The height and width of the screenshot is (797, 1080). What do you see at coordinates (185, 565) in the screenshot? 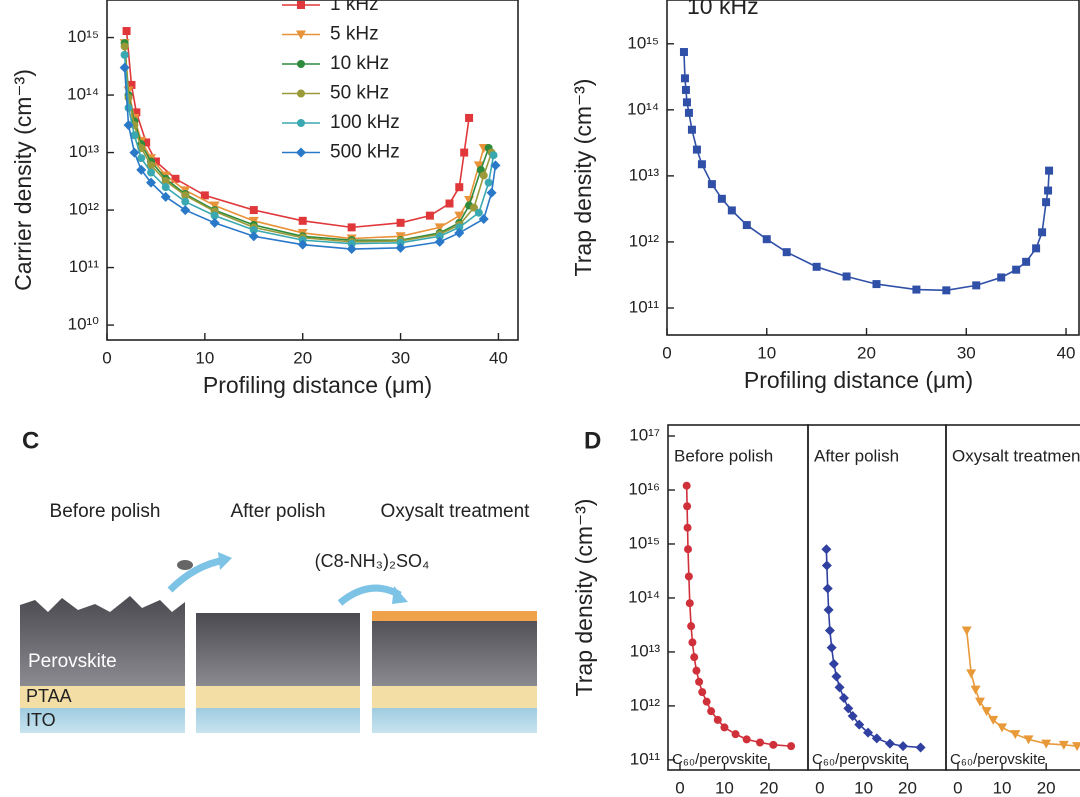
I see `polish-icon` at bounding box center [185, 565].